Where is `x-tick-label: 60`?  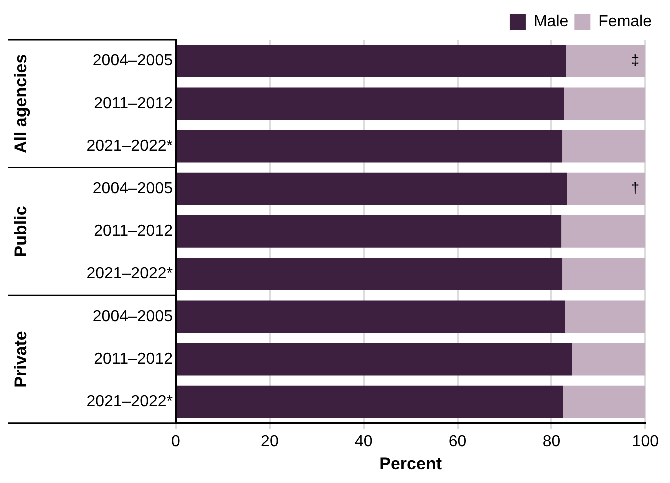 x-tick-label: 60 is located at coordinates (457, 441).